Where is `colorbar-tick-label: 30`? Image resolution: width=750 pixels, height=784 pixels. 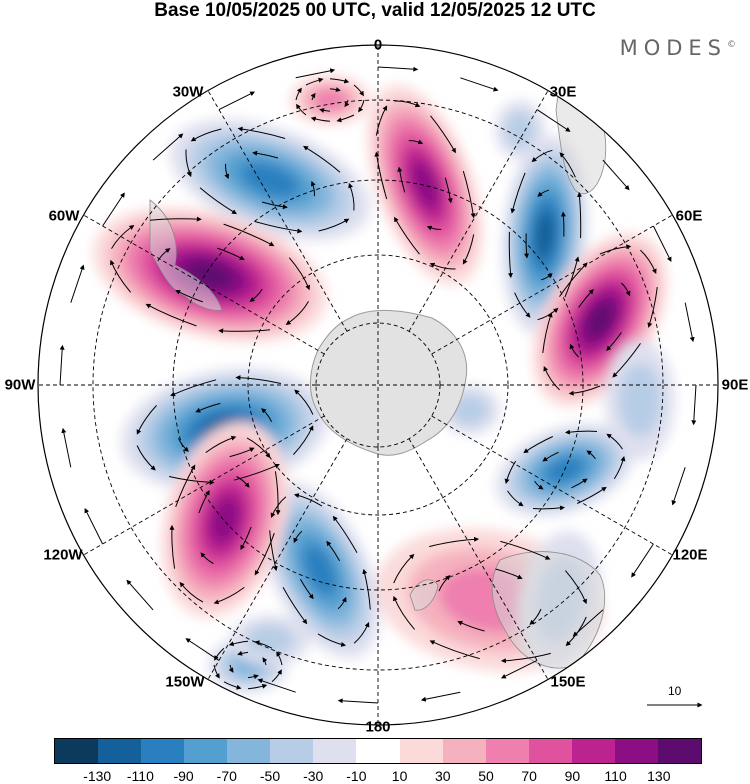
colorbar-tick-label: 30 is located at coordinates (443, 776).